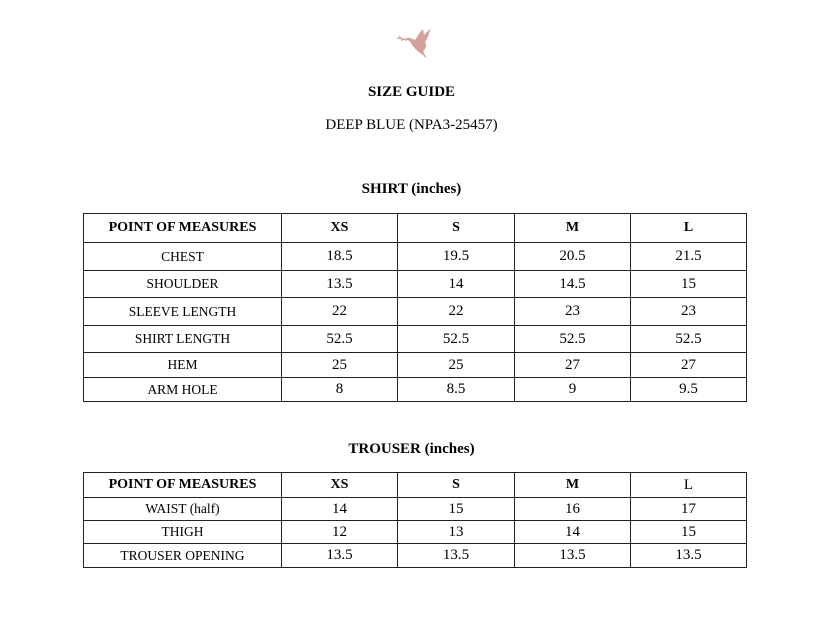 This screenshot has width=823, height=630. I want to click on measure-label: SLEEVE LENGTH, so click(182, 311).